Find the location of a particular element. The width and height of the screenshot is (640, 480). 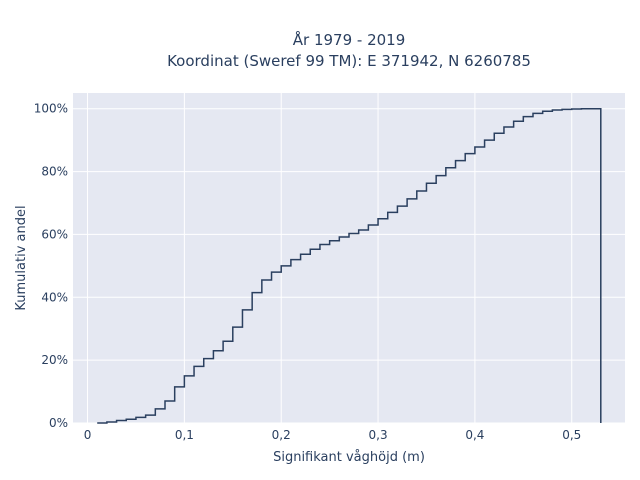

y-tick-label: 20% is located at coordinates (54, 360).